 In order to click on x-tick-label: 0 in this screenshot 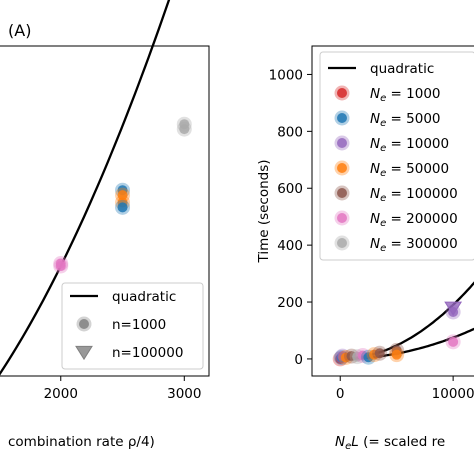, I will do `click(340, 394)`.